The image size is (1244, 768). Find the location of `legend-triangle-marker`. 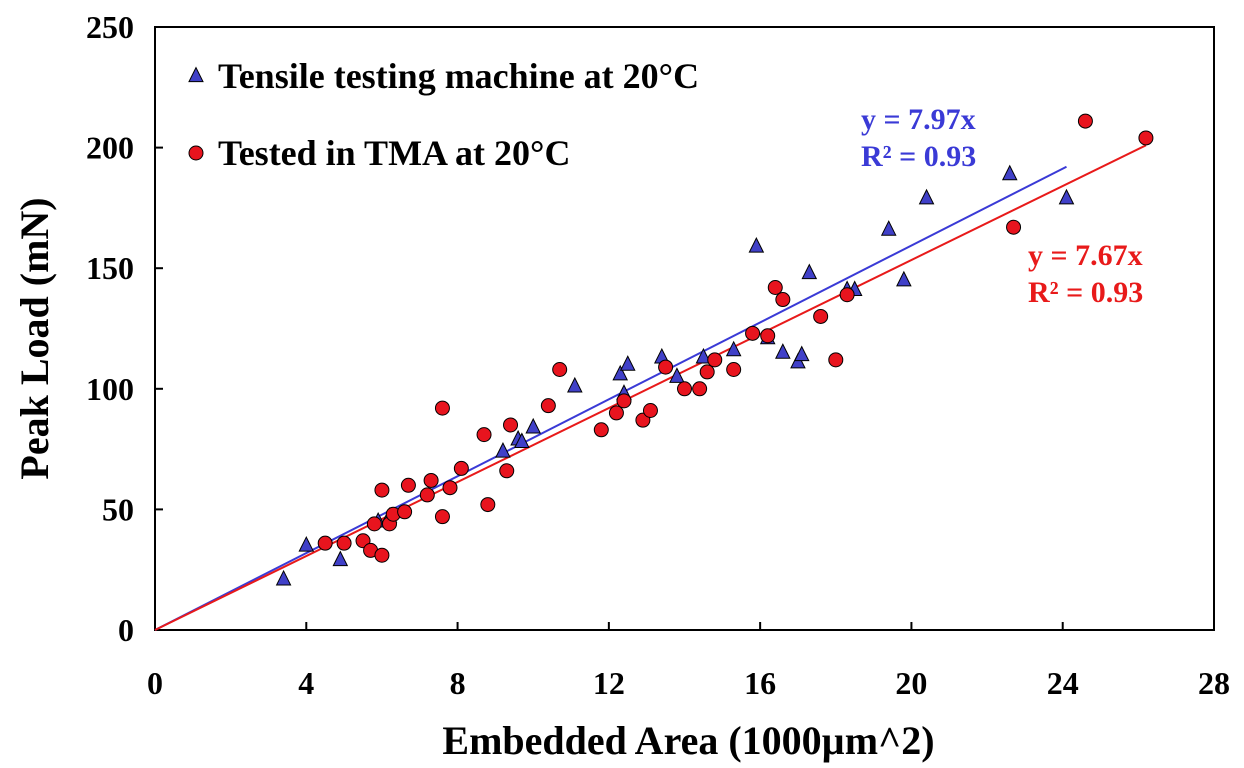

legend-triangle-marker is located at coordinates (196, 74).